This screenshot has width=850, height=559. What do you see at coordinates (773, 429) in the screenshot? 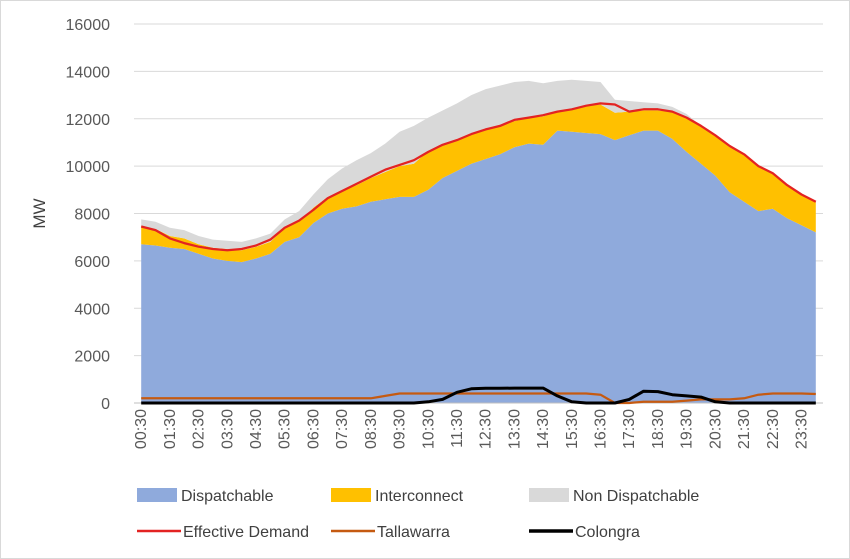
I see `x-tick-label: 22:30` at bounding box center [773, 429].